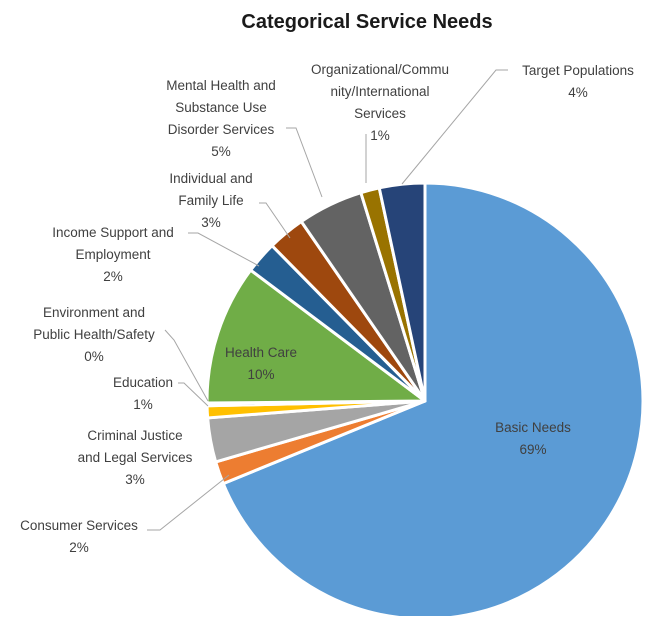 The width and height of the screenshot is (654, 621). I want to click on leader-line-education, so click(193, 394).